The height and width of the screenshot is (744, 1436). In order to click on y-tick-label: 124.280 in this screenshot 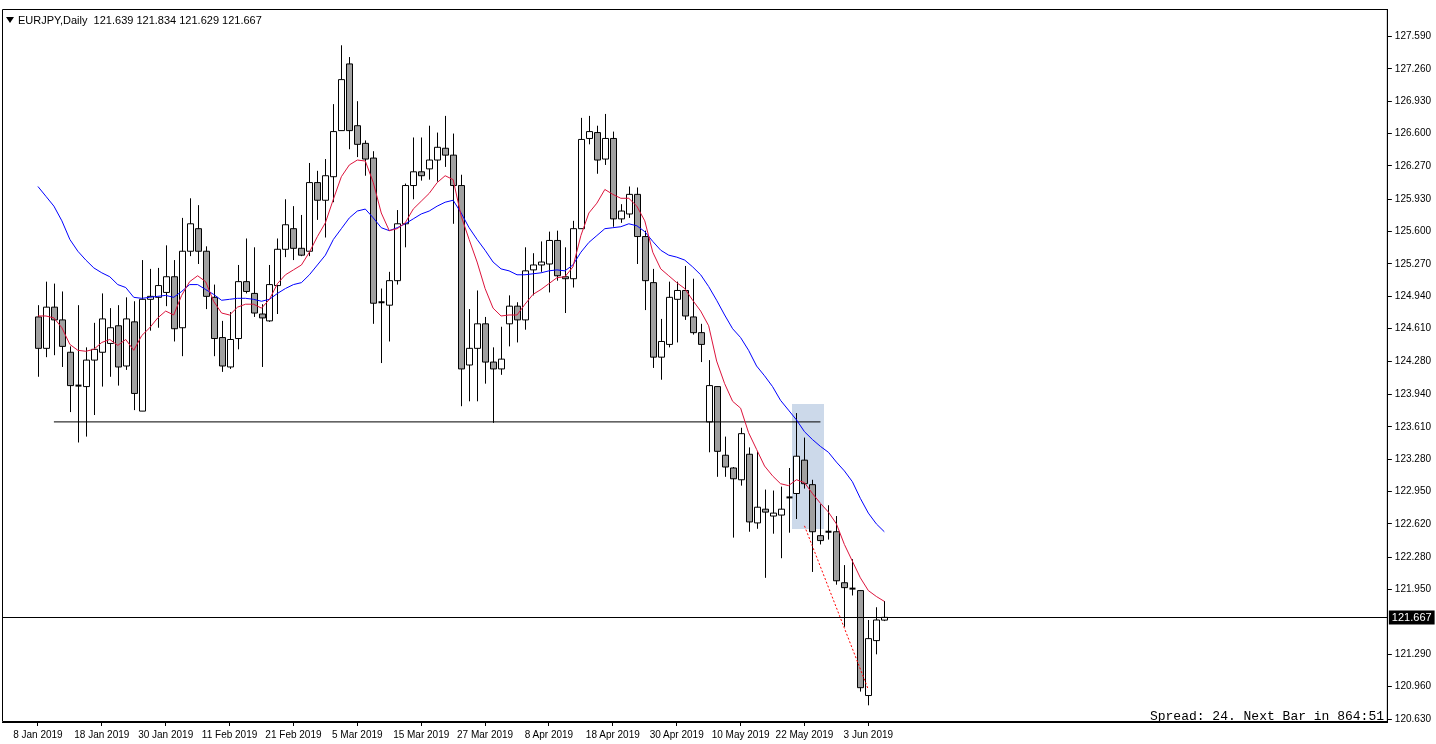, I will do `click(1413, 360)`.